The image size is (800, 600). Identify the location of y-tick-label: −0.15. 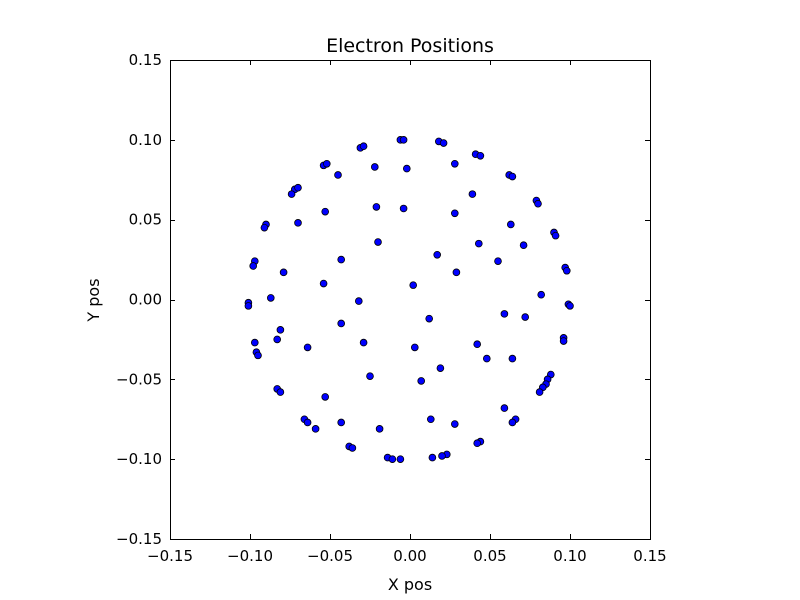
(139, 539).